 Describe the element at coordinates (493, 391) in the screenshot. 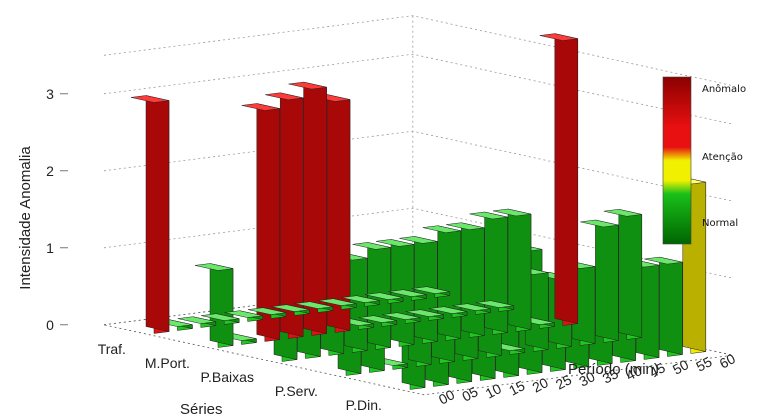

I see `x-tick-label: 10` at that location.